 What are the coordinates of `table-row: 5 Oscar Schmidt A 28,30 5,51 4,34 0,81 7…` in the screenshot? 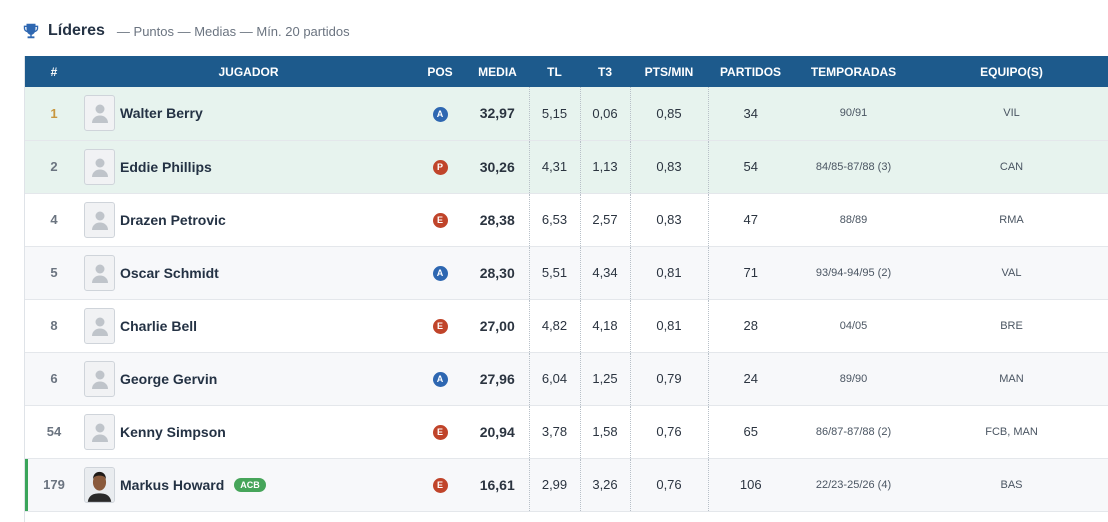 It's located at (566, 272).